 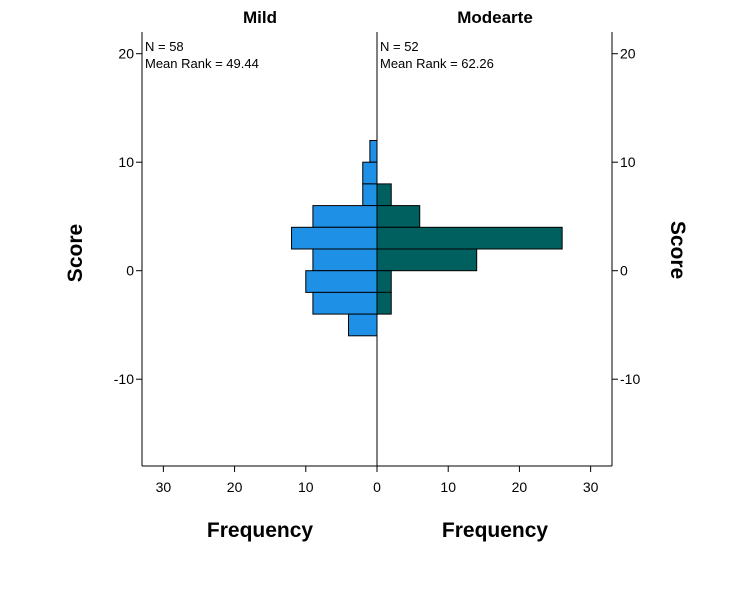 What do you see at coordinates (164, 46) in the screenshot?
I see `mild-n-label: N = 58` at bounding box center [164, 46].